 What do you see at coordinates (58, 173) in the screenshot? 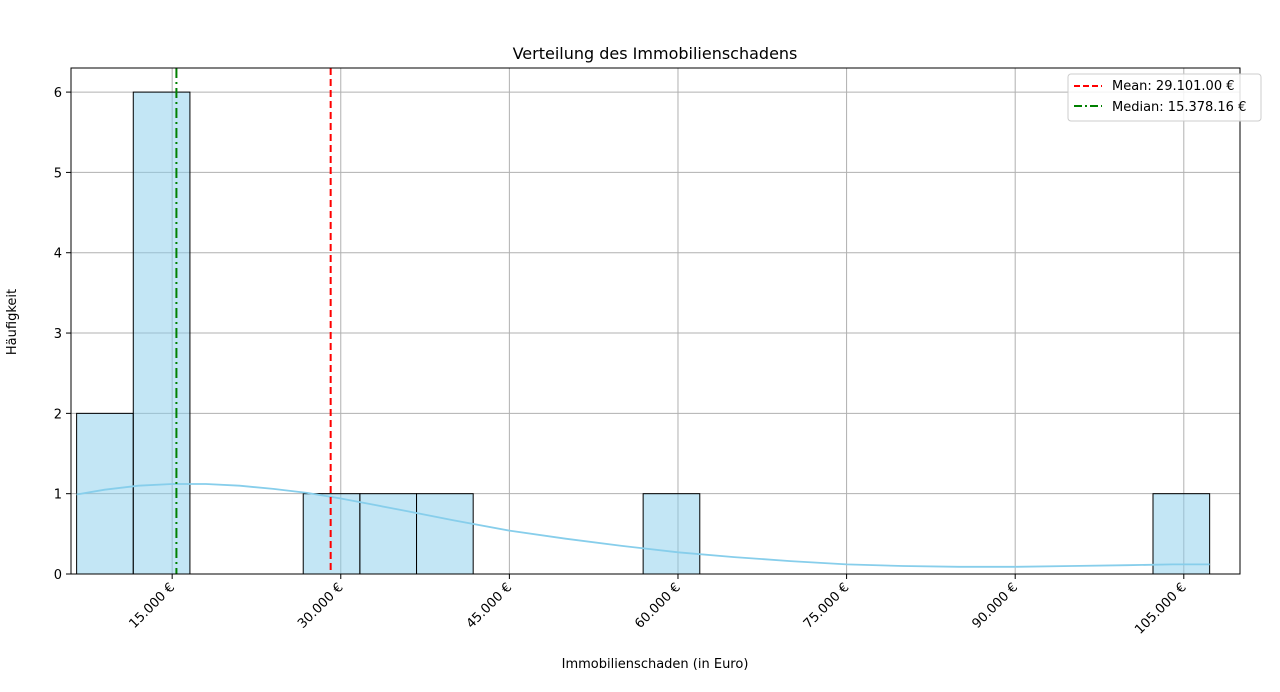
I see `y-tick-label: 5` at bounding box center [58, 173].